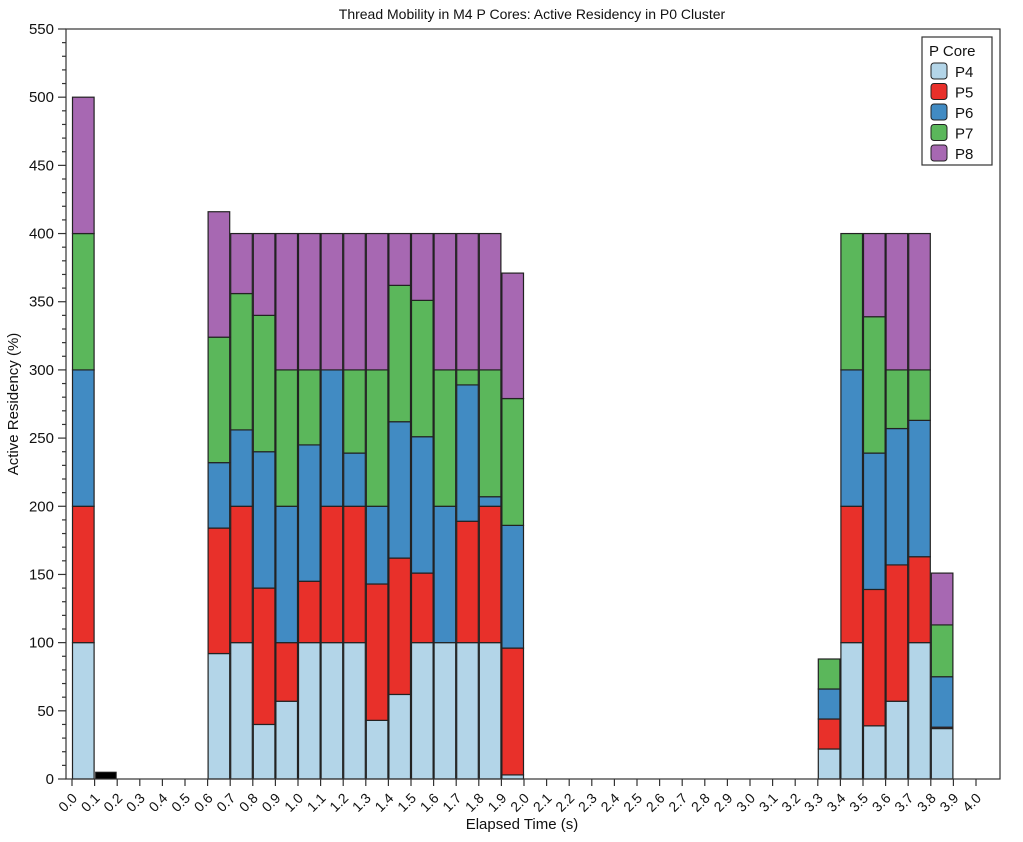 The height and width of the screenshot is (842, 1023). I want to click on legend-swatch-p5, so click(939, 91).